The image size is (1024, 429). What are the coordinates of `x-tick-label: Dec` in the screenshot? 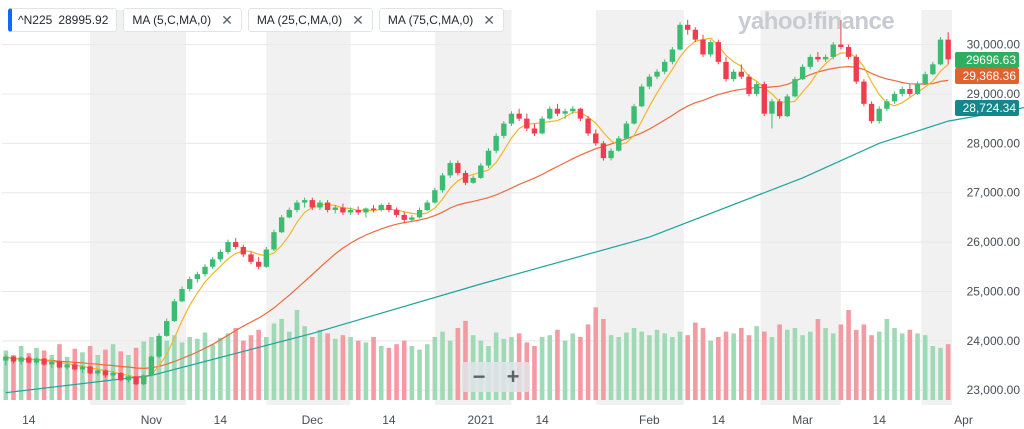 It's located at (312, 420).